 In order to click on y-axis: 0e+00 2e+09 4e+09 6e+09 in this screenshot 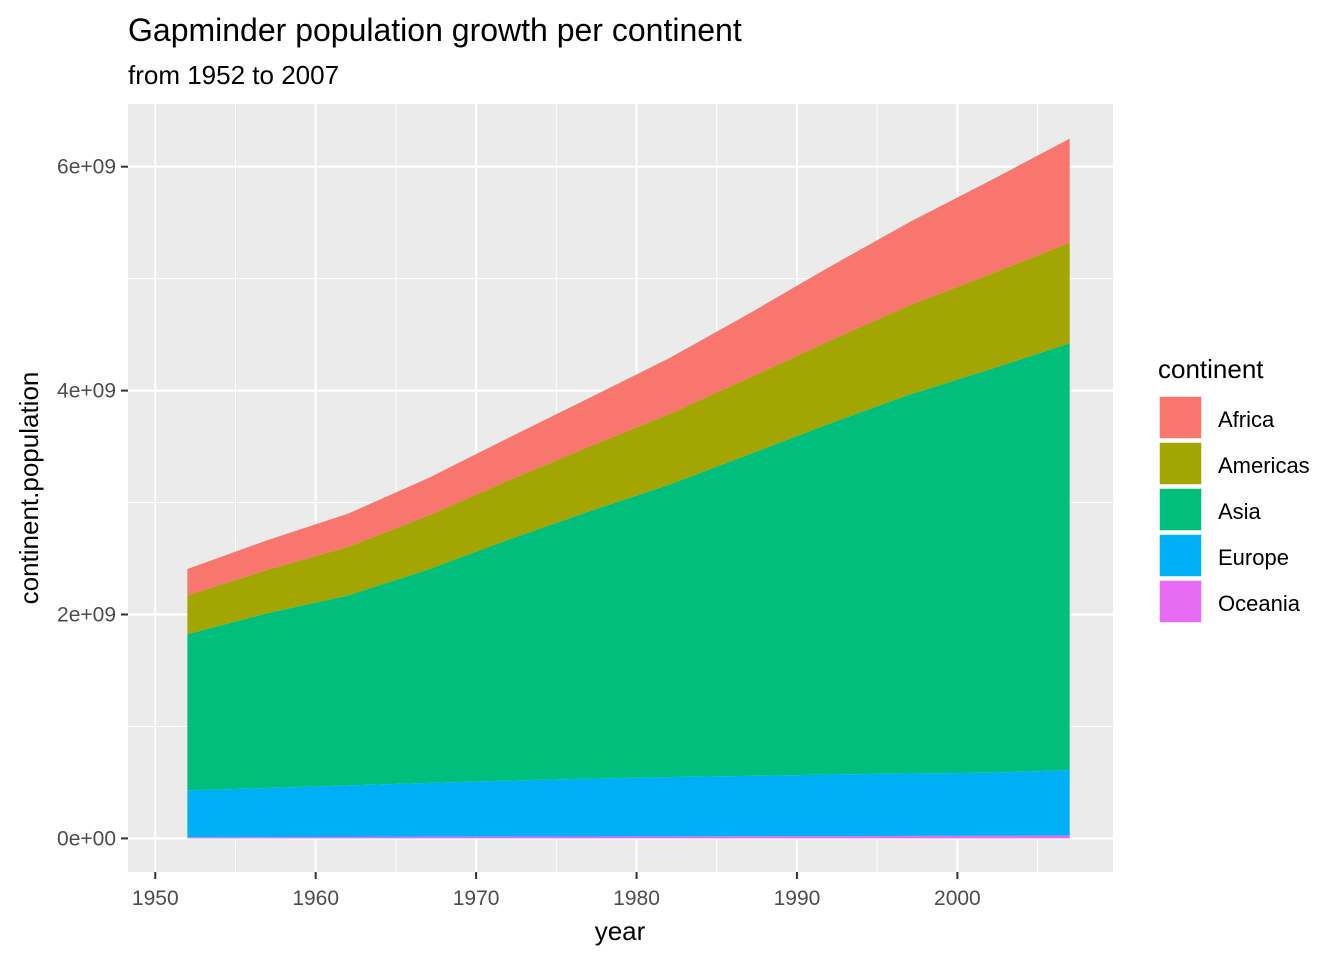, I will do `click(92, 503)`.